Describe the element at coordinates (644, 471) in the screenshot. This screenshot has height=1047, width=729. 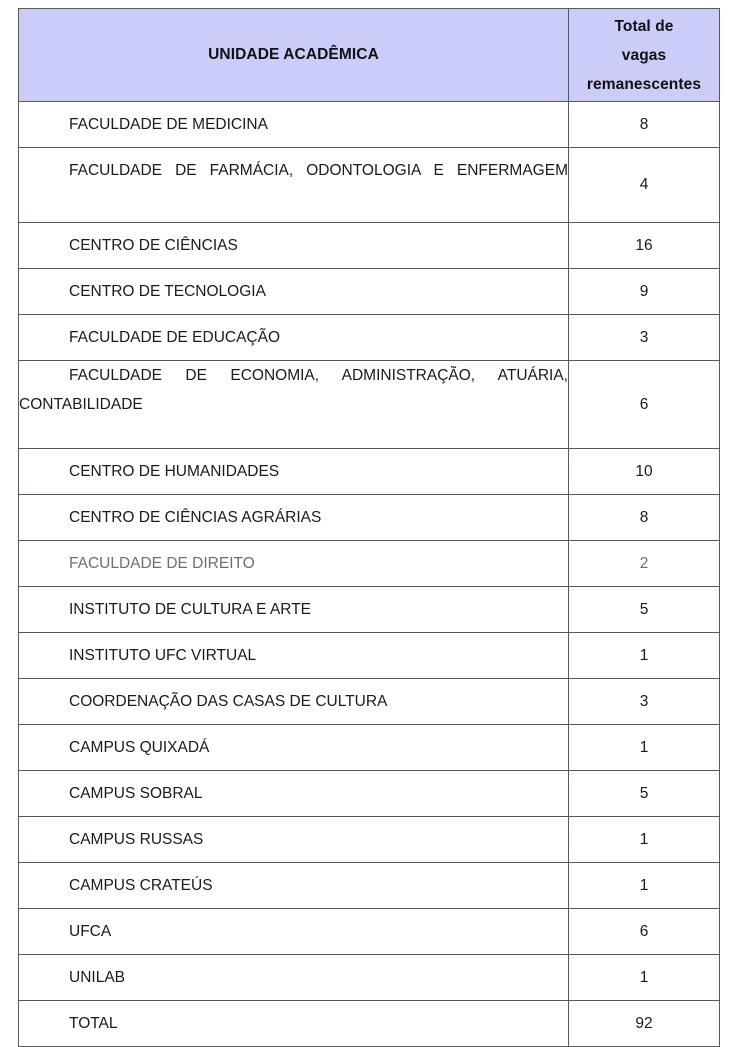
I see `cell-total-vagas: 10` at that location.